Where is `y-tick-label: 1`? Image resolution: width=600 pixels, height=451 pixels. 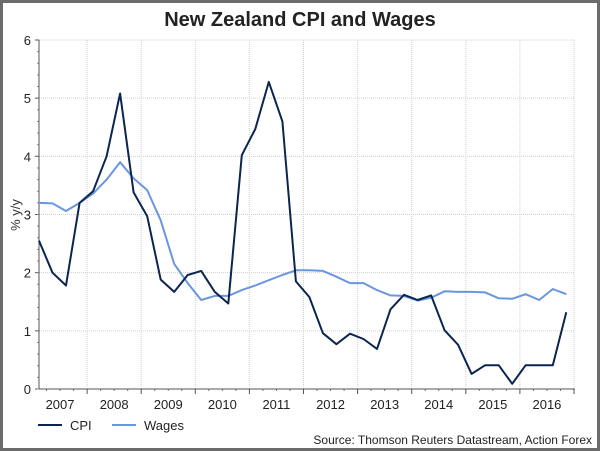 y-tick-label: 1 is located at coordinates (27, 331).